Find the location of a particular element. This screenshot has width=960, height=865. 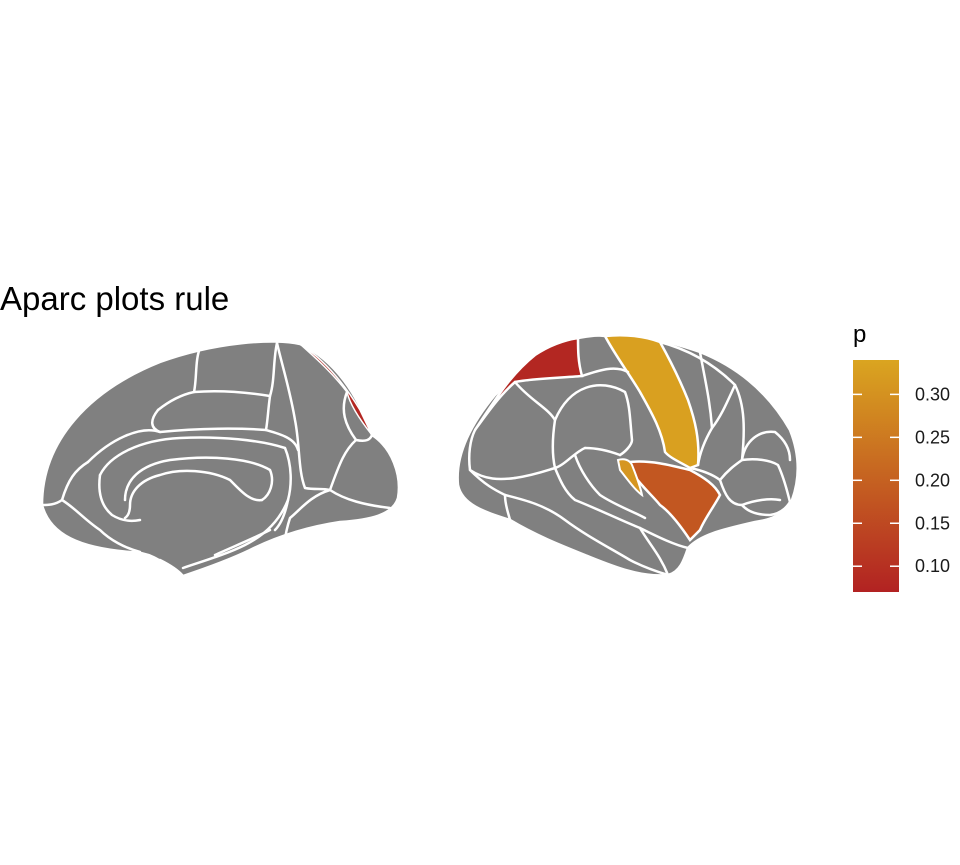

lateral-boundaries is located at coordinates (629, 455).